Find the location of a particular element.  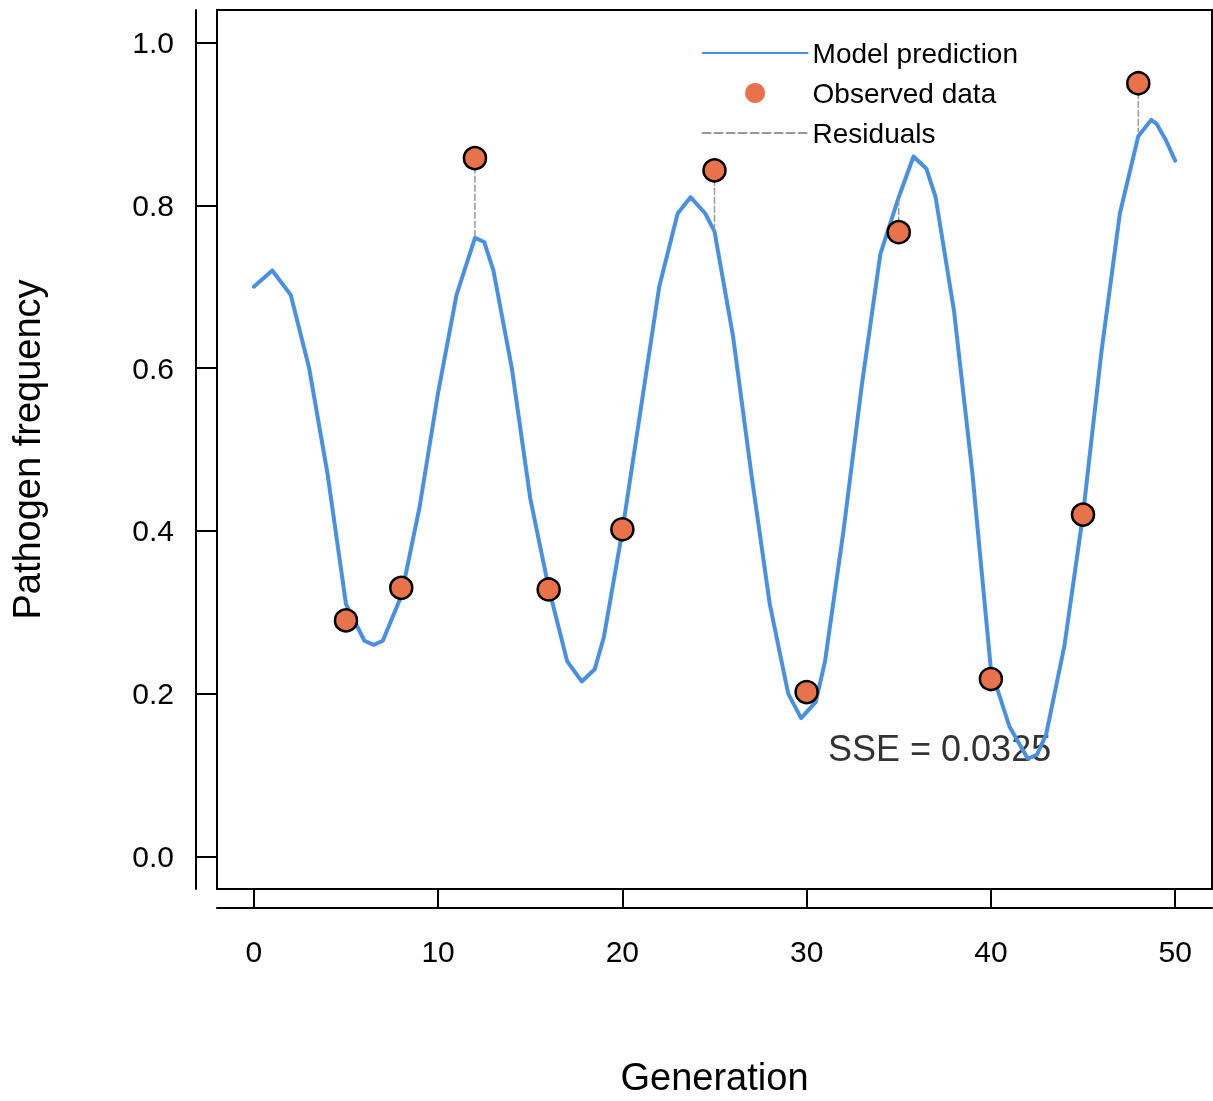

legend-label: Observed data is located at coordinates (904, 93).